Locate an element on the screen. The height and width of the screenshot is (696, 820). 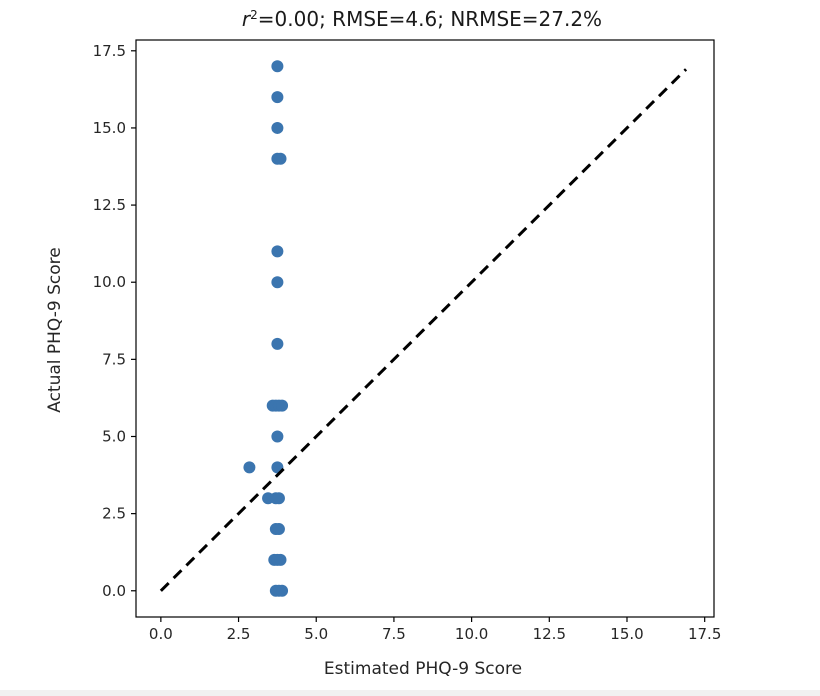
x-tick-label: 15.0 is located at coordinates (626, 634).